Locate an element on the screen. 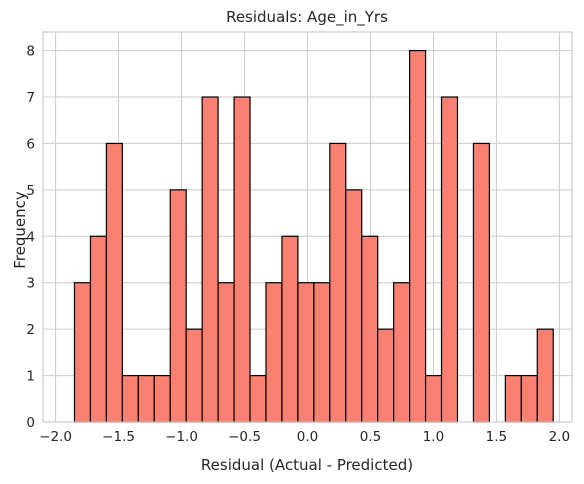 Image resolution: width=584 pixels, height=484 pixels. y-tick-label: 7 is located at coordinates (30, 98).